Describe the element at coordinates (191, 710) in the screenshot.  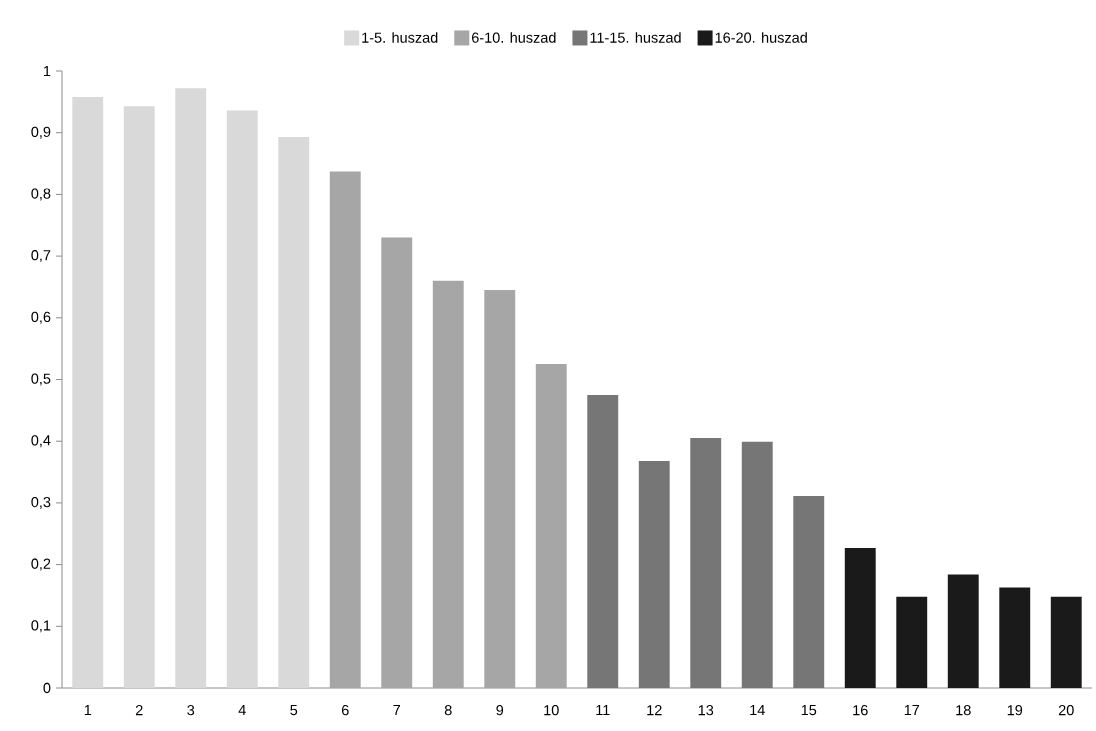
I see `x-tick-label: 3` at that location.